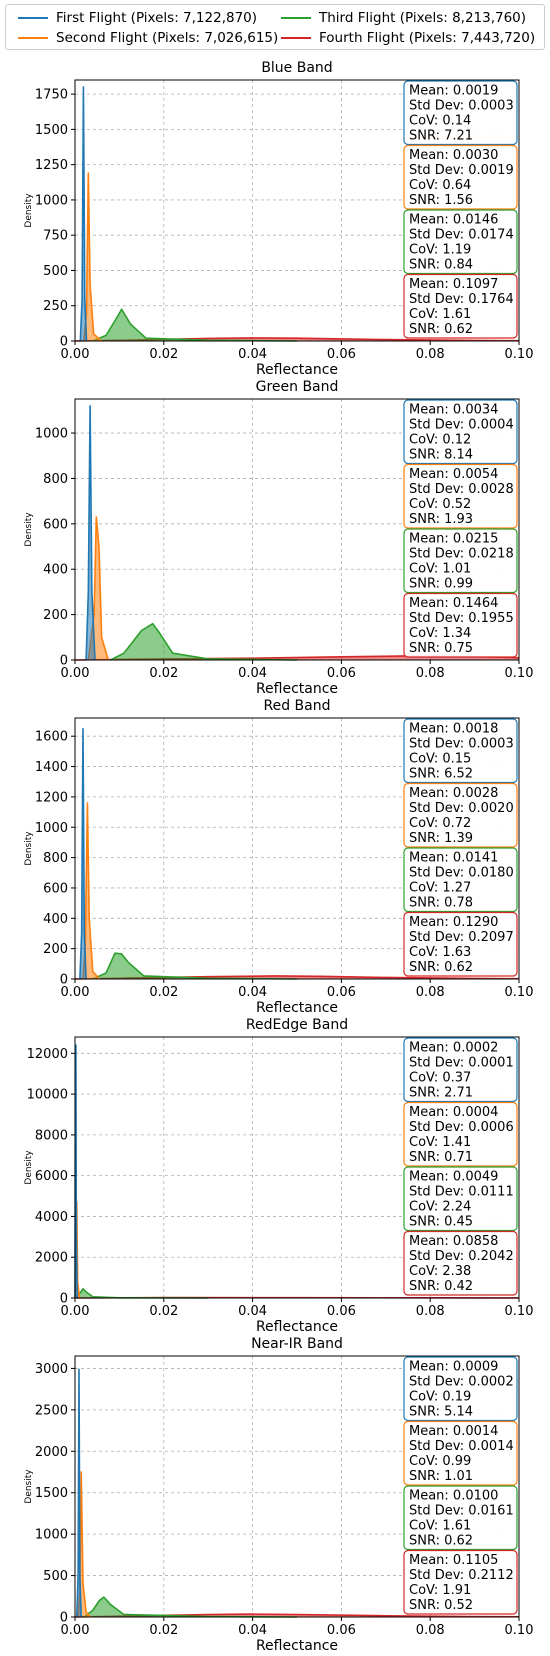  What do you see at coordinates (461, 235) in the screenshot?
I see `stat-std-dev: Std Dev: 0.0174` at bounding box center [461, 235].